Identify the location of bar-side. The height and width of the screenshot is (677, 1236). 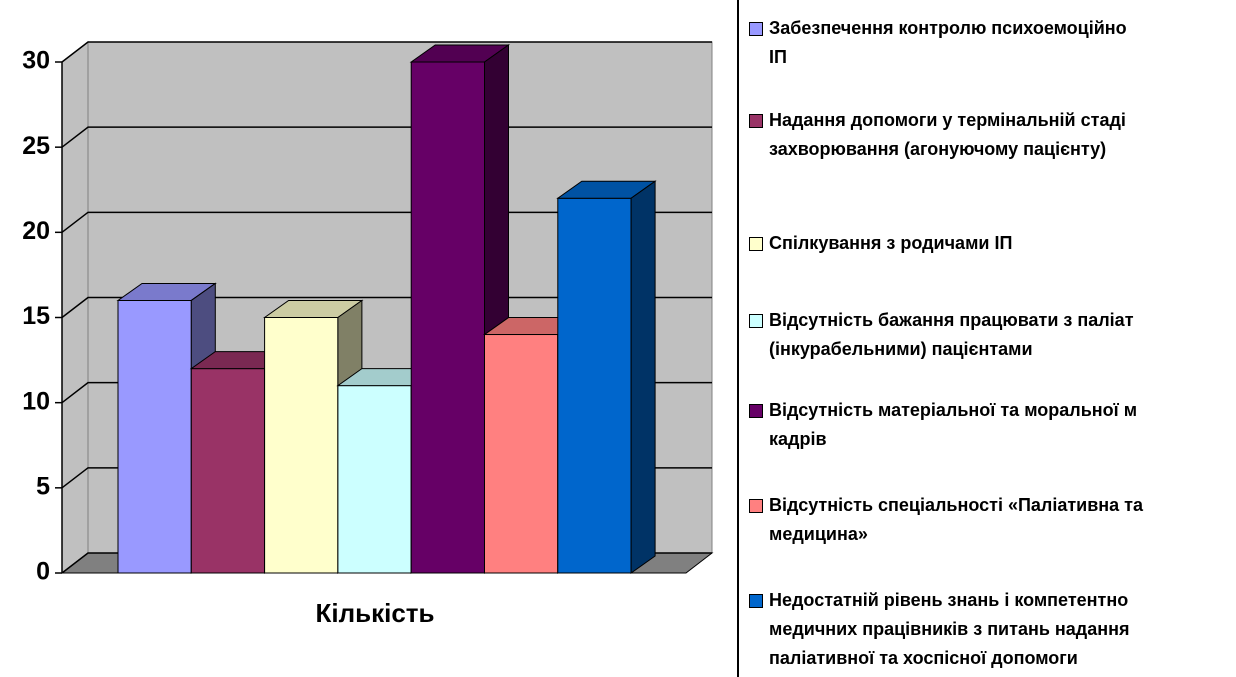
(643, 377).